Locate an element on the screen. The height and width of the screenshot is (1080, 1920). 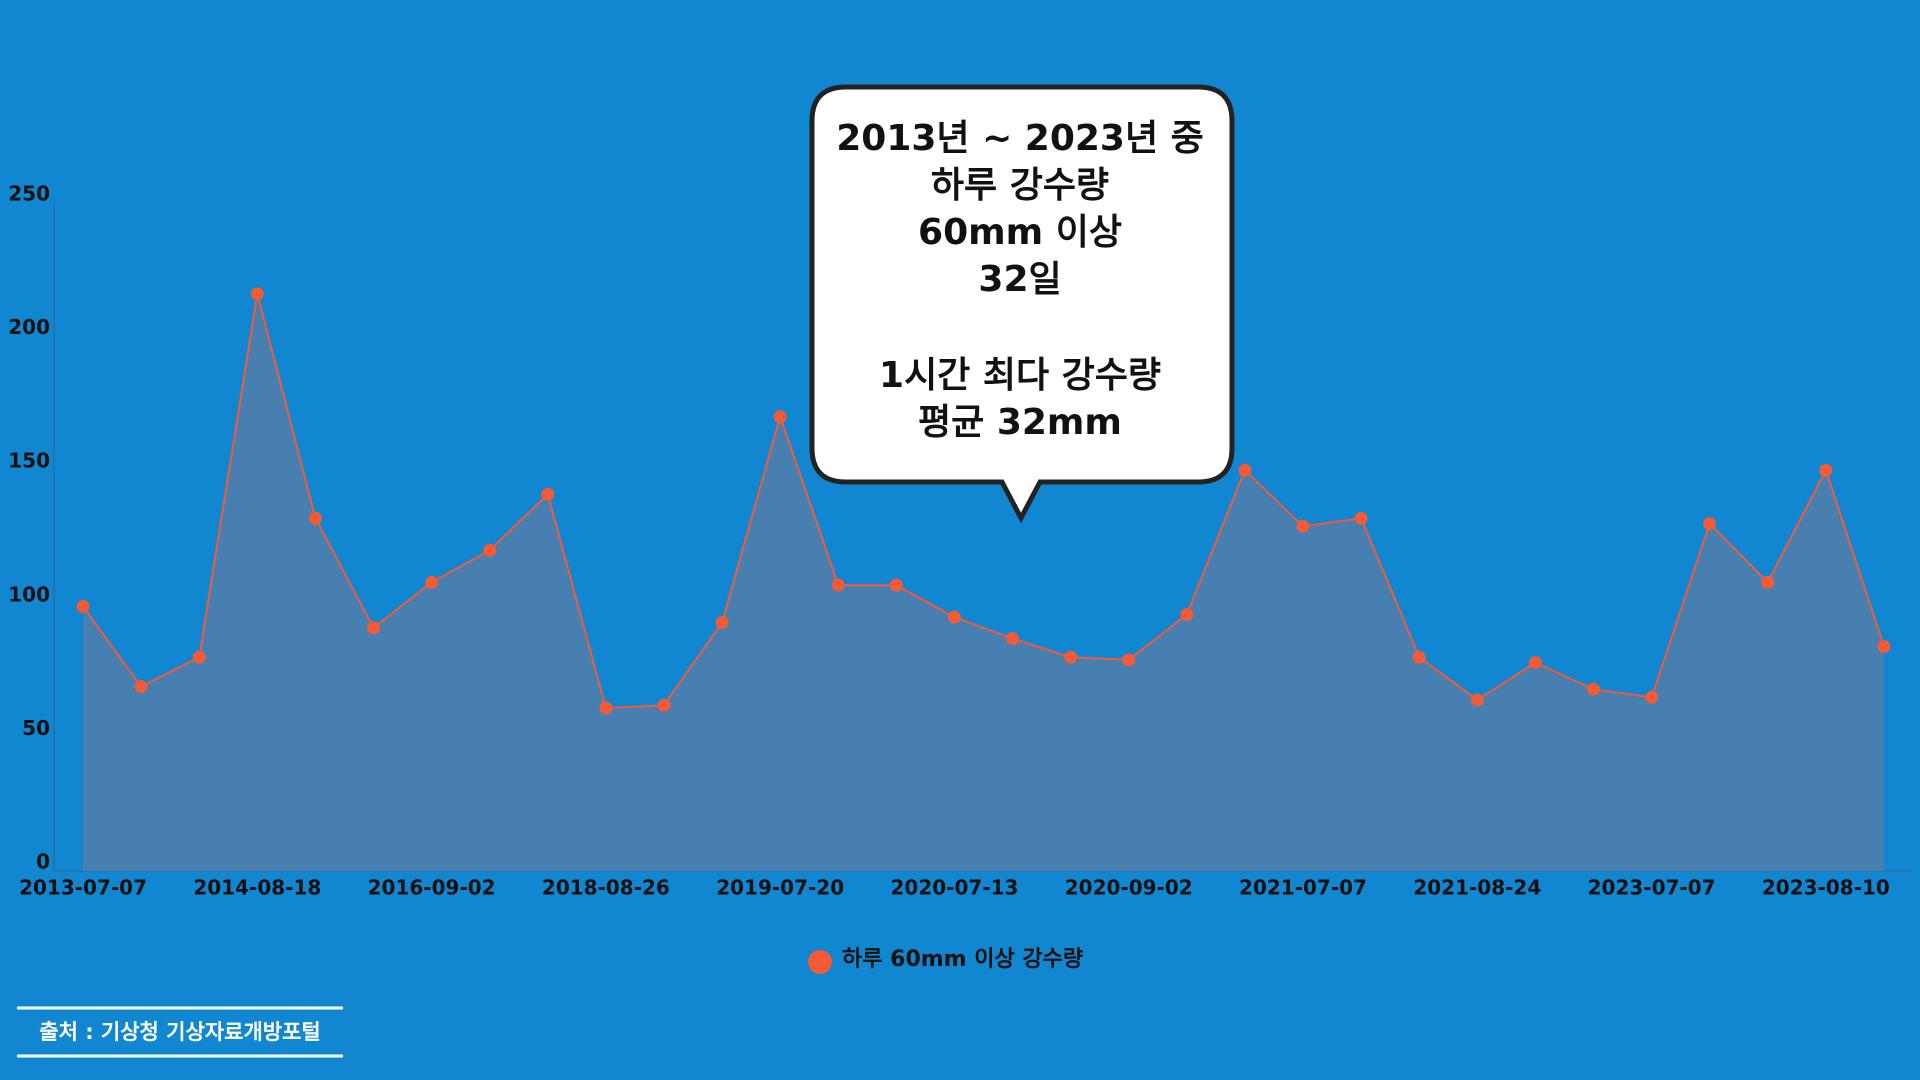
x-tick-label: 2019-07-20 is located at coordinates (780, 888).